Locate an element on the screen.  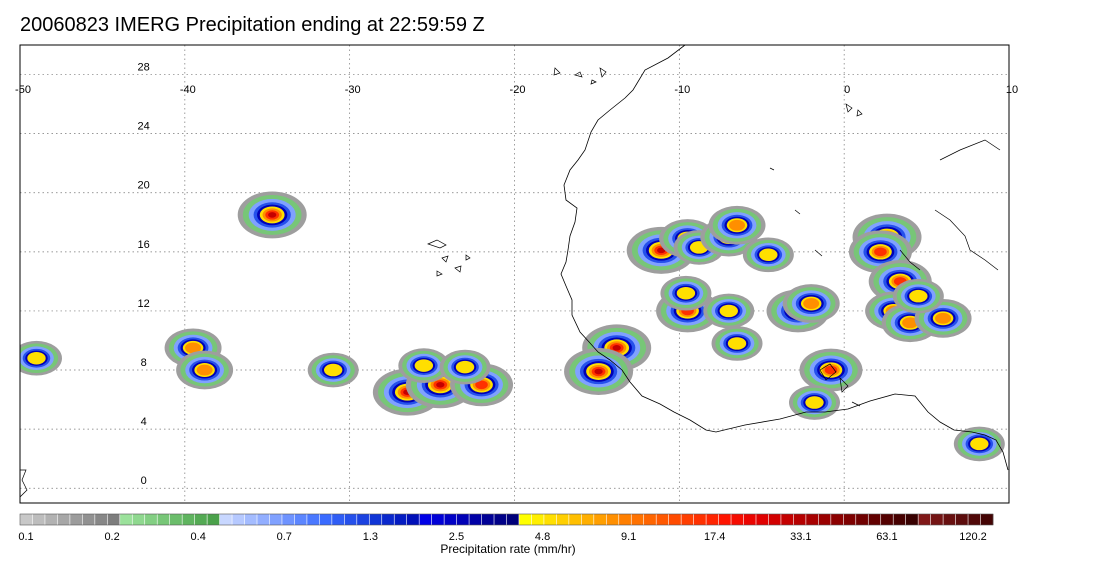
lat-tick-label: 24 is located at coordinates (144, 127).